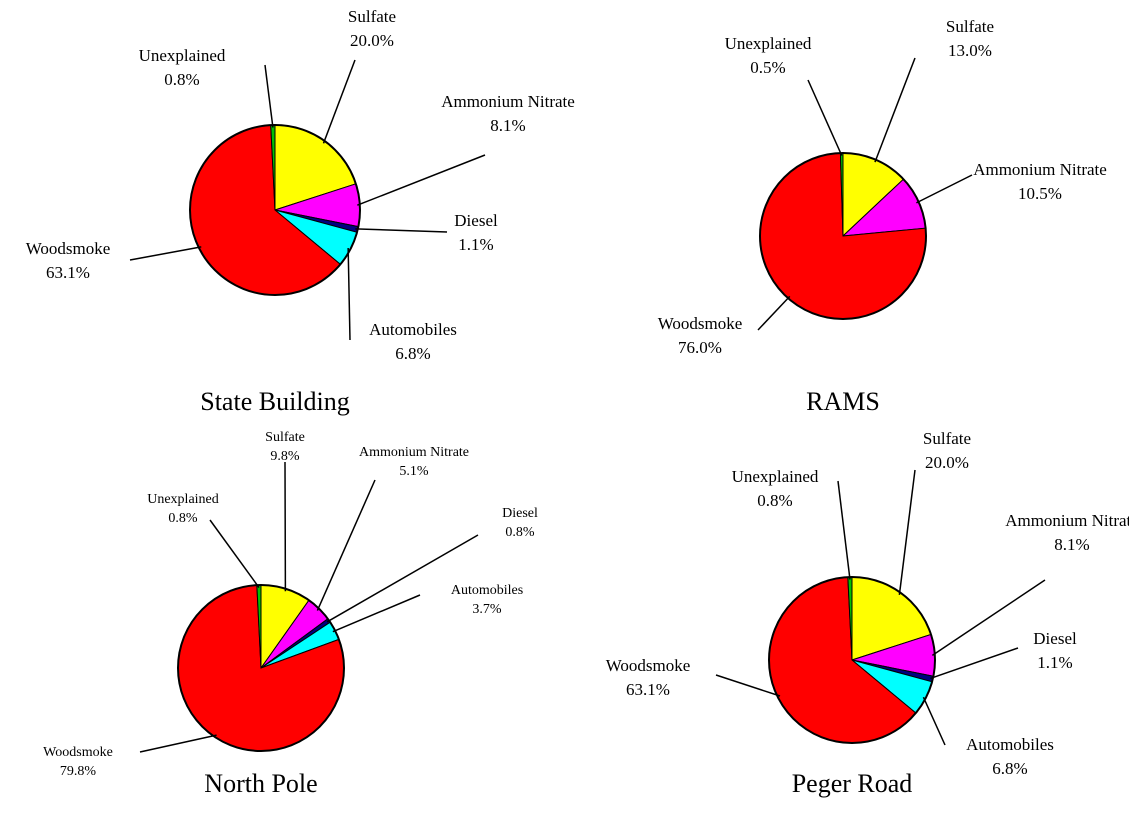  Describe the element at coordinates (260, 783) in the screenshot. I see `chart-title: North Pole` at that location.